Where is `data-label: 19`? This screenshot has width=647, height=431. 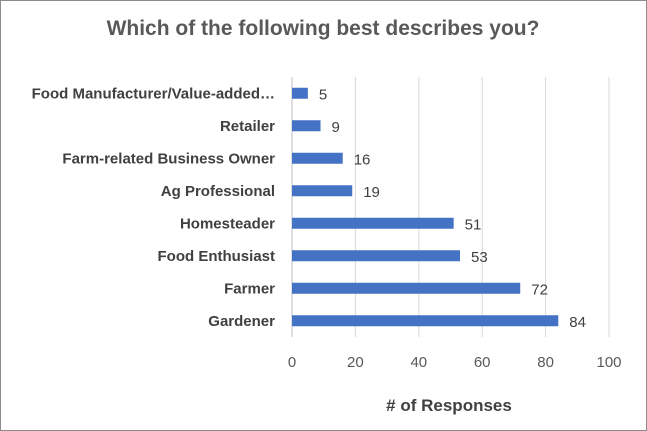
data-label: 19 is located at coordinates (371, 192).